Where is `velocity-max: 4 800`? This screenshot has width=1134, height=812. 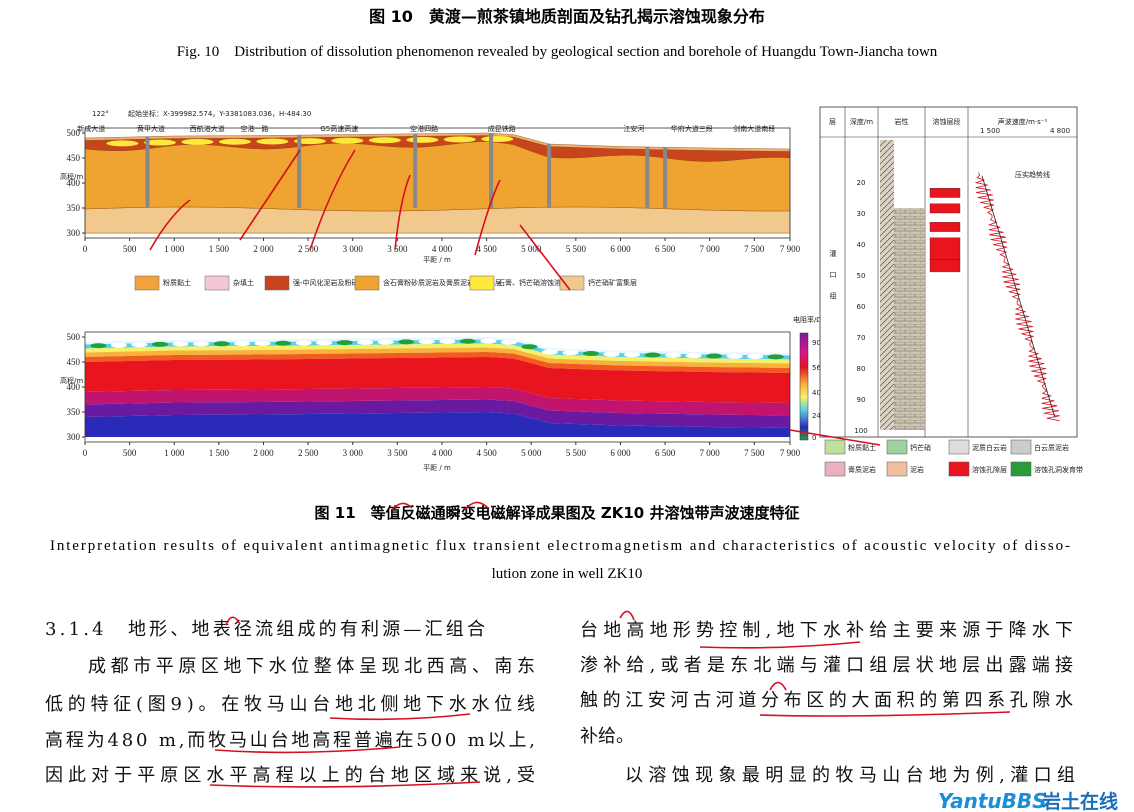 velocity-max: 4 800 is located at coordinates (1060, 131).